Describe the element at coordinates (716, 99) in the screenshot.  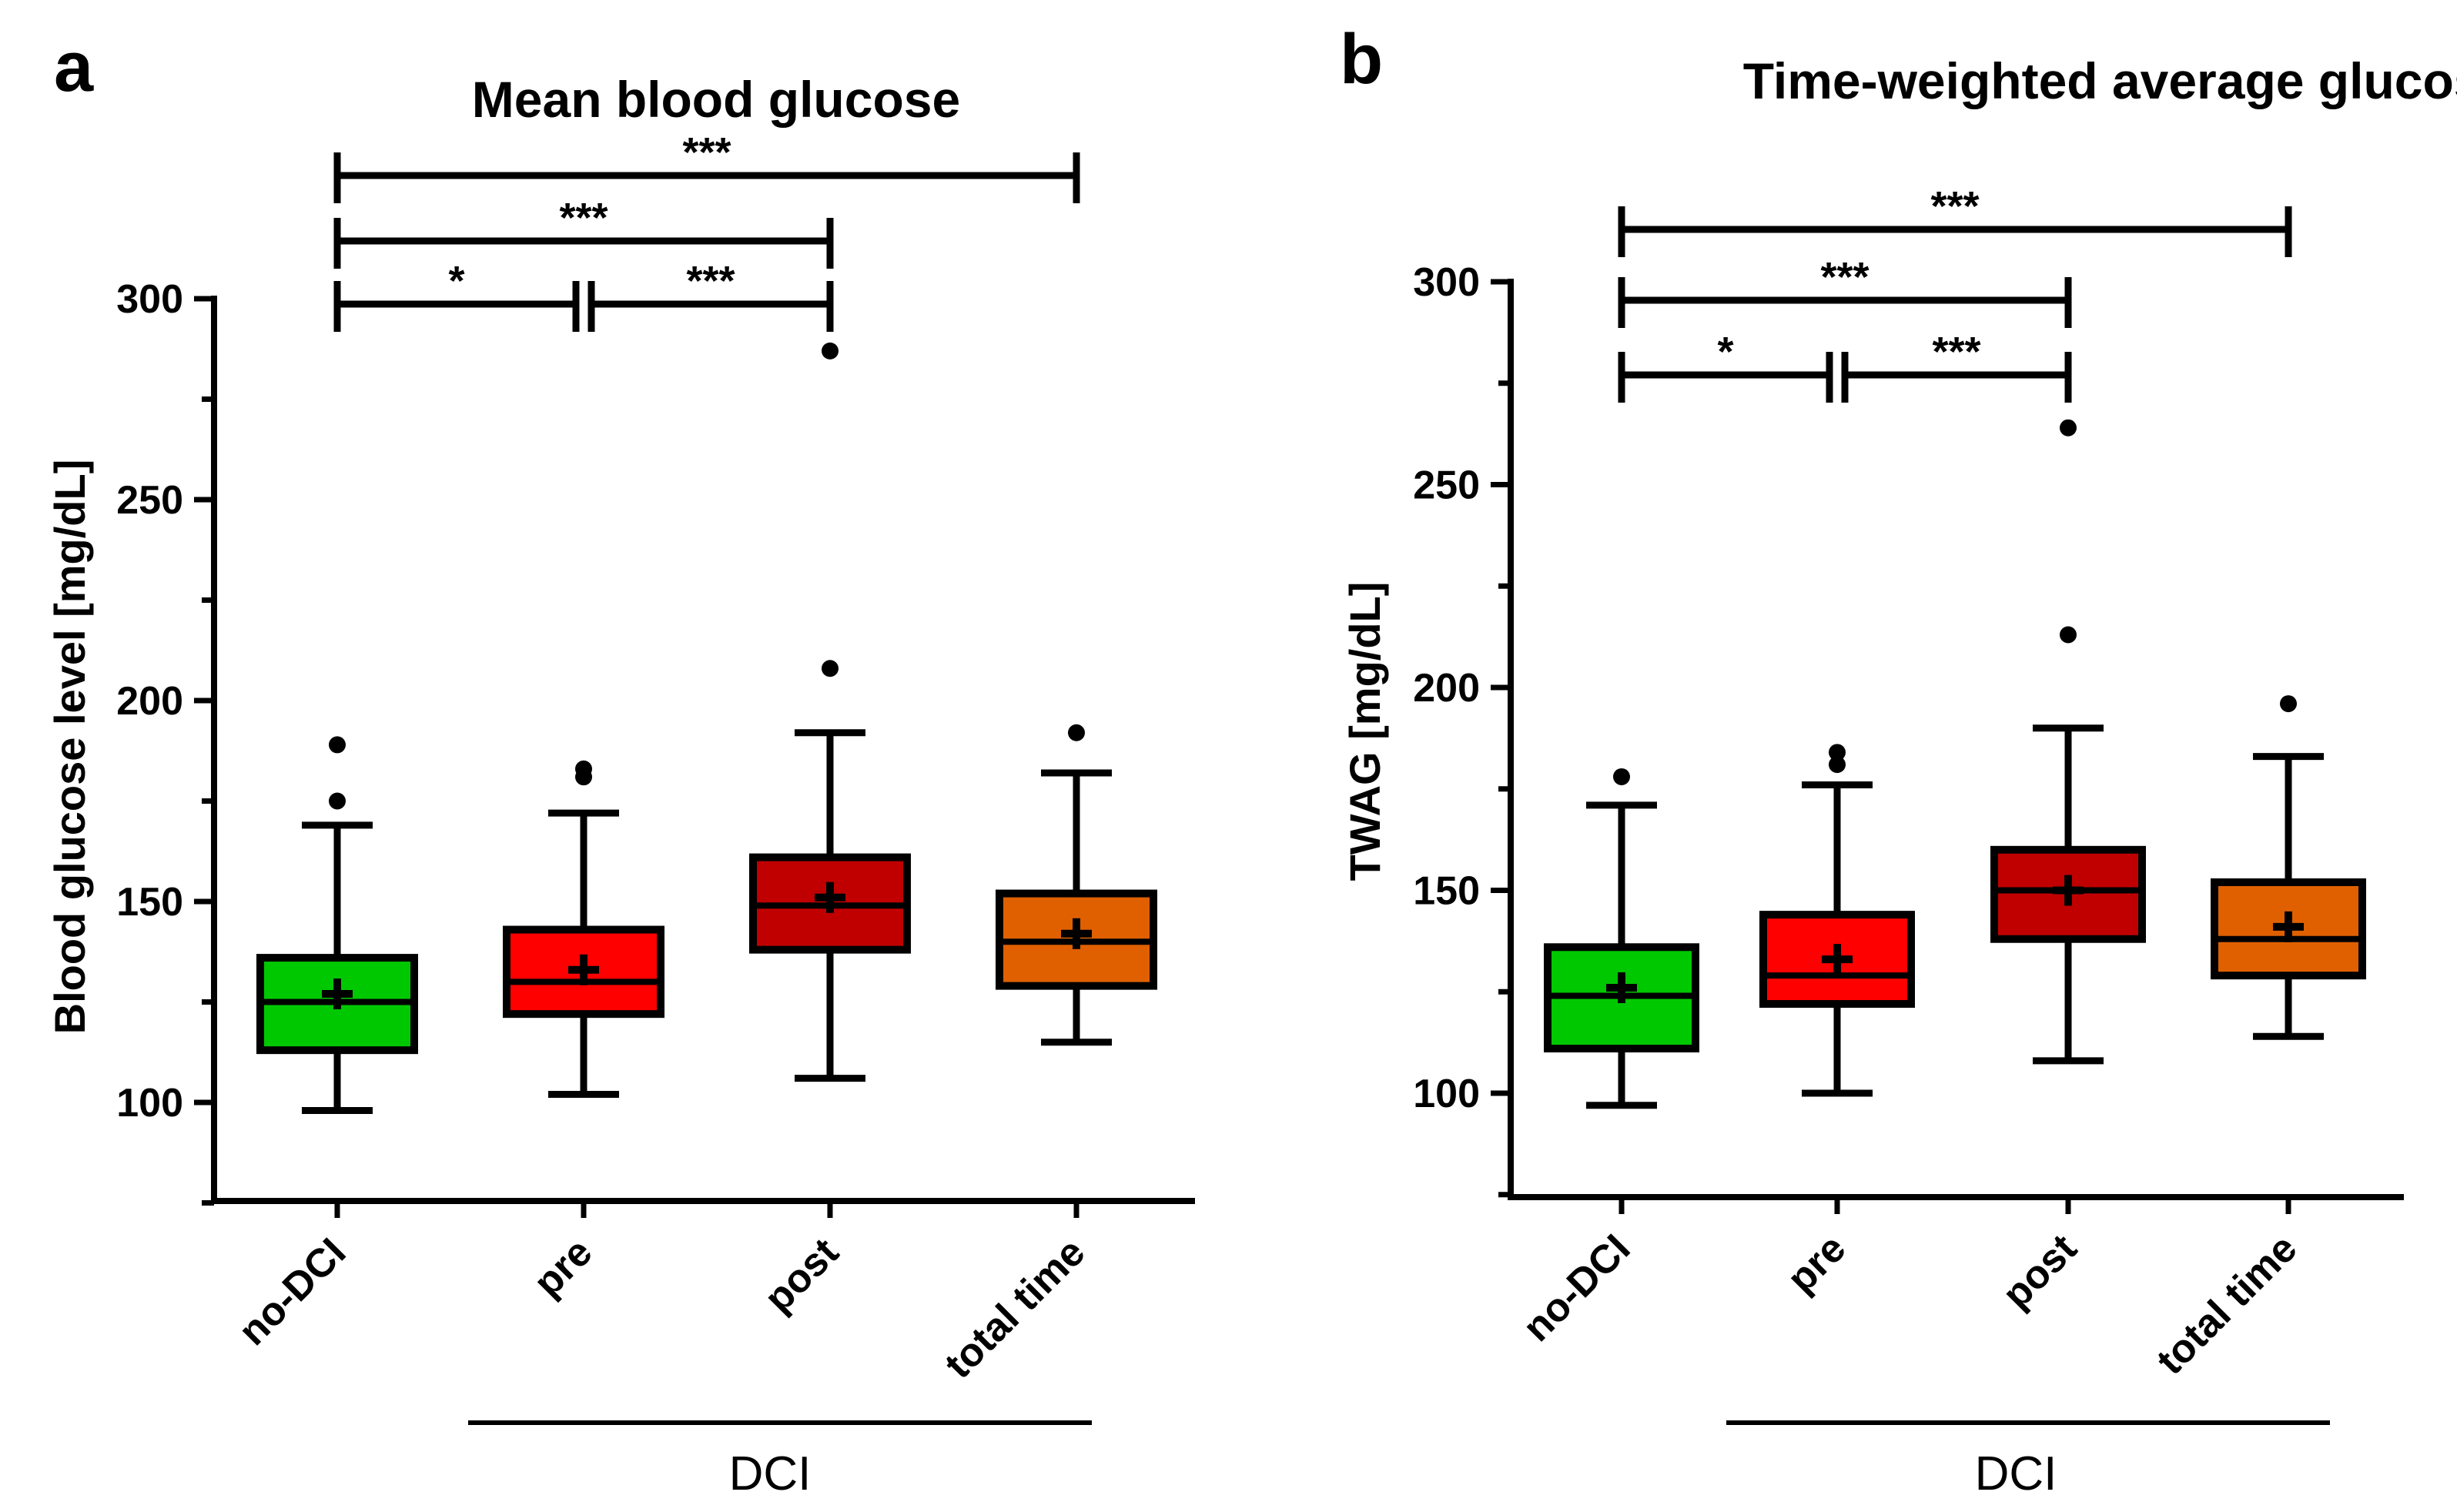
I see `chart-title: Mean blood glucose` at that location.